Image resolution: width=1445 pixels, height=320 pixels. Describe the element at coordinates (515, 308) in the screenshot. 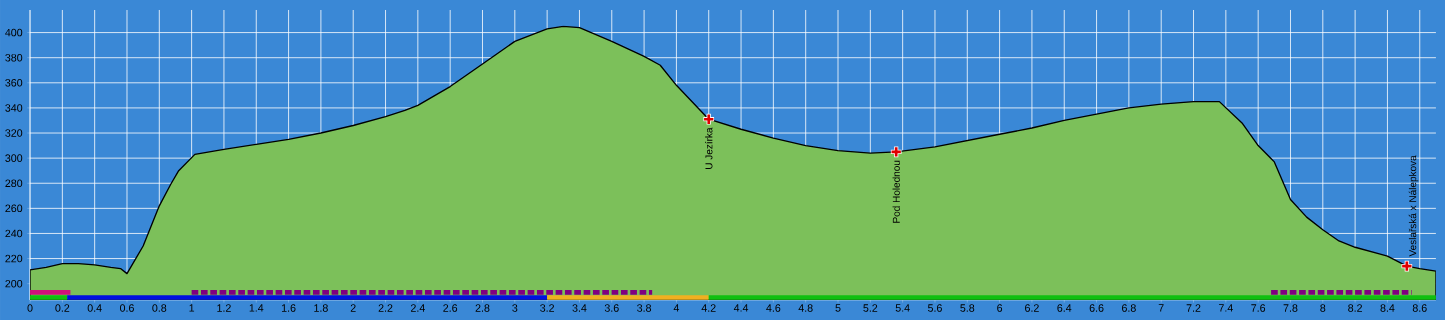

I see `x-tick-label: 3` at that location.